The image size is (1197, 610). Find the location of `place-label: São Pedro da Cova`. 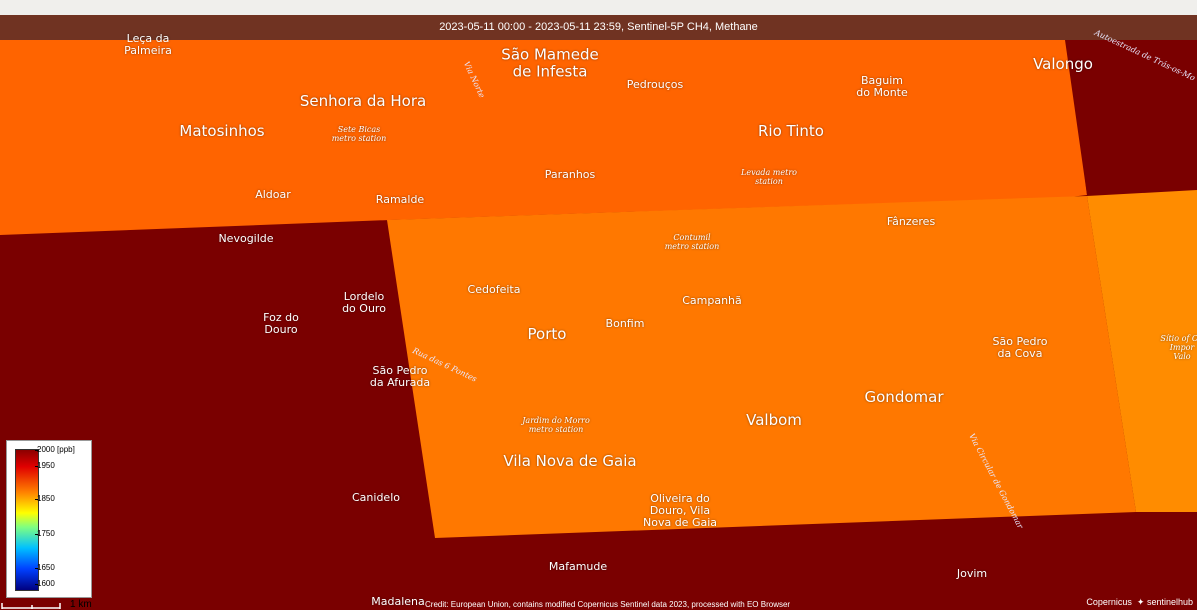

place-label: São Pedro da Cova is located at coordinates (1020, 347).